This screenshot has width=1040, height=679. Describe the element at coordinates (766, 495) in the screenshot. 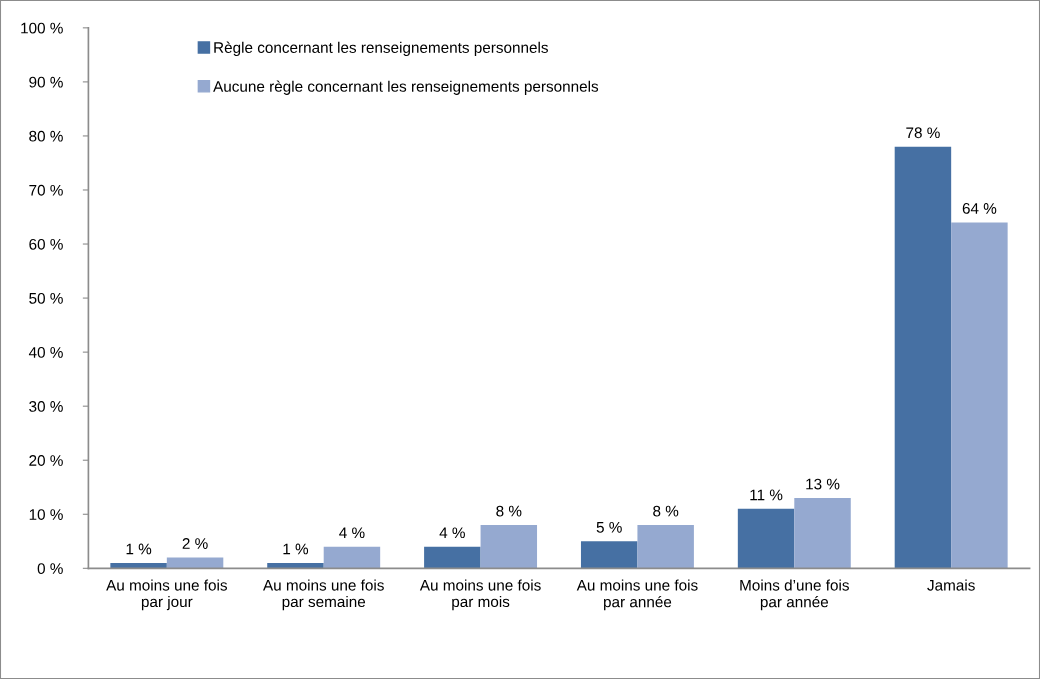

I see `data-label: 11 %` at that location.